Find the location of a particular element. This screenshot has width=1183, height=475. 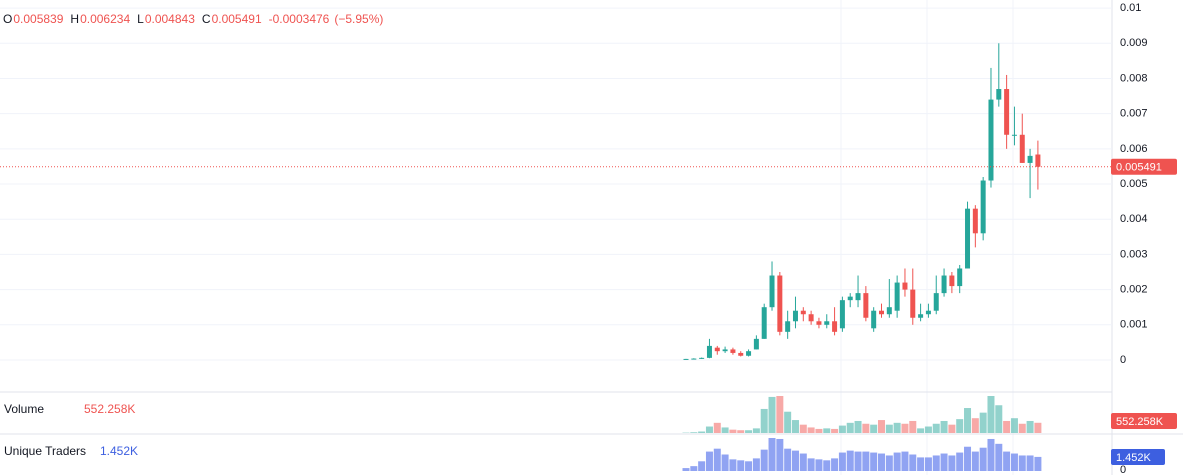

legend-text: L is located at coordinates (140, 19).